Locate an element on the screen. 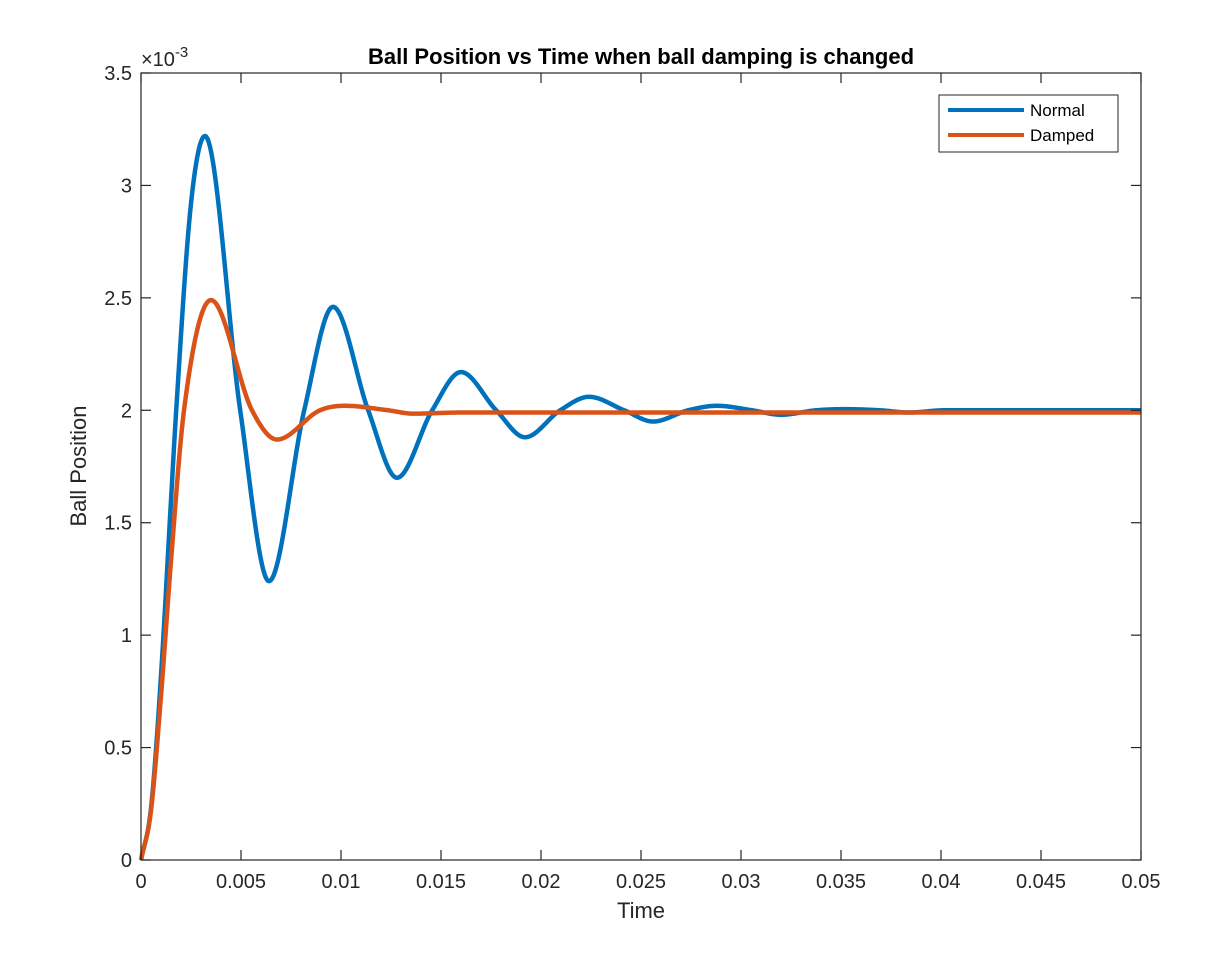 Image resolution: width=1218 pixels, height=954 pixels. y-tick-label: 2.5 is located at coordinates (118, 299).